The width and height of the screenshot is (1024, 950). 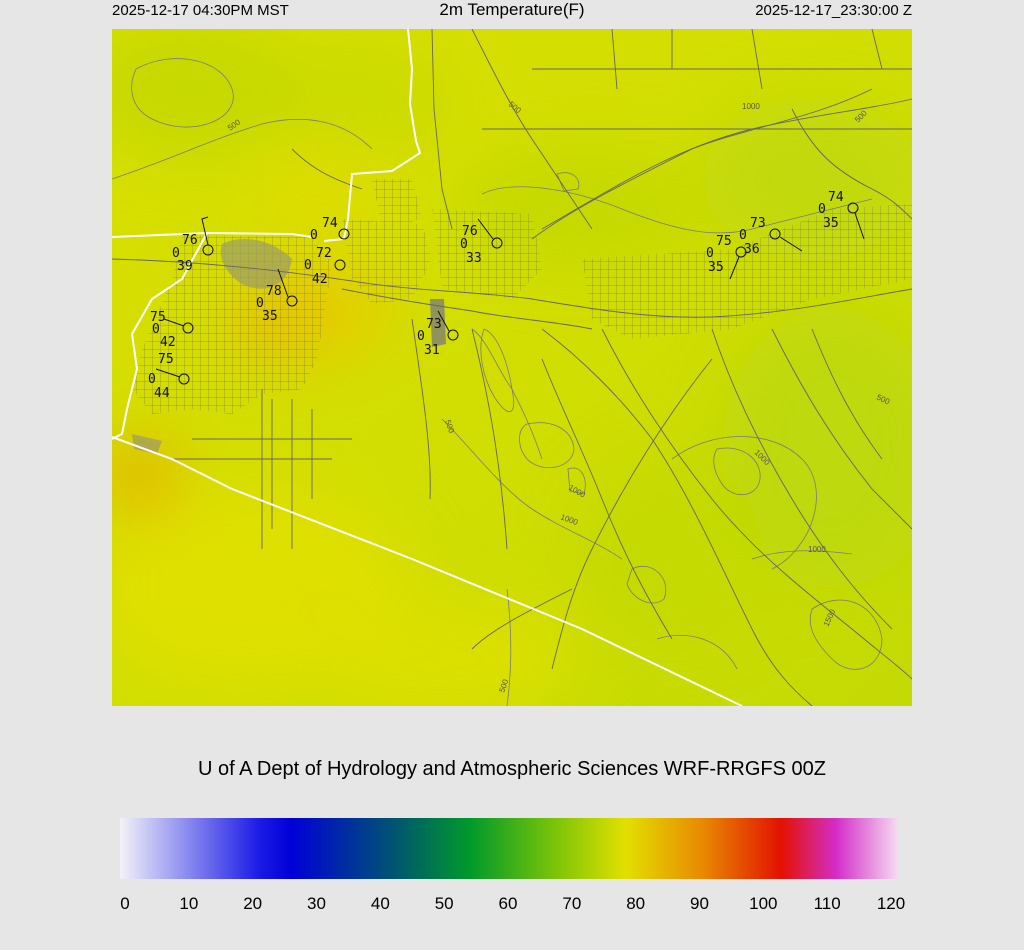 I want to click on color-scale-tick-label: 40, so click(x=380, y=903).